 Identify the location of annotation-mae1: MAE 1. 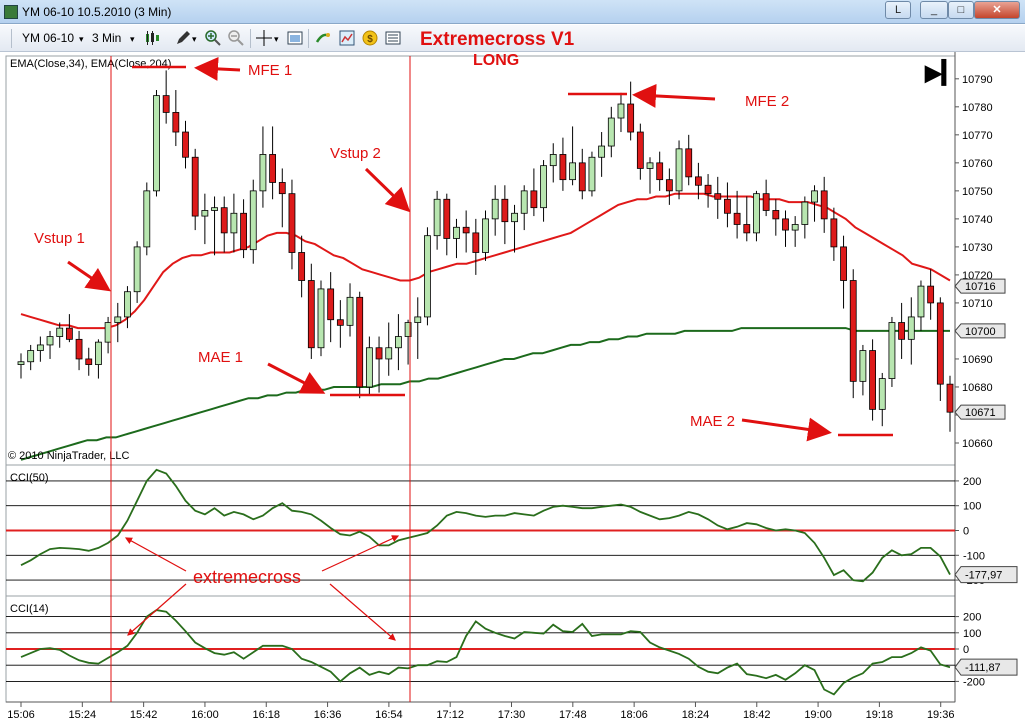
(220, 357).